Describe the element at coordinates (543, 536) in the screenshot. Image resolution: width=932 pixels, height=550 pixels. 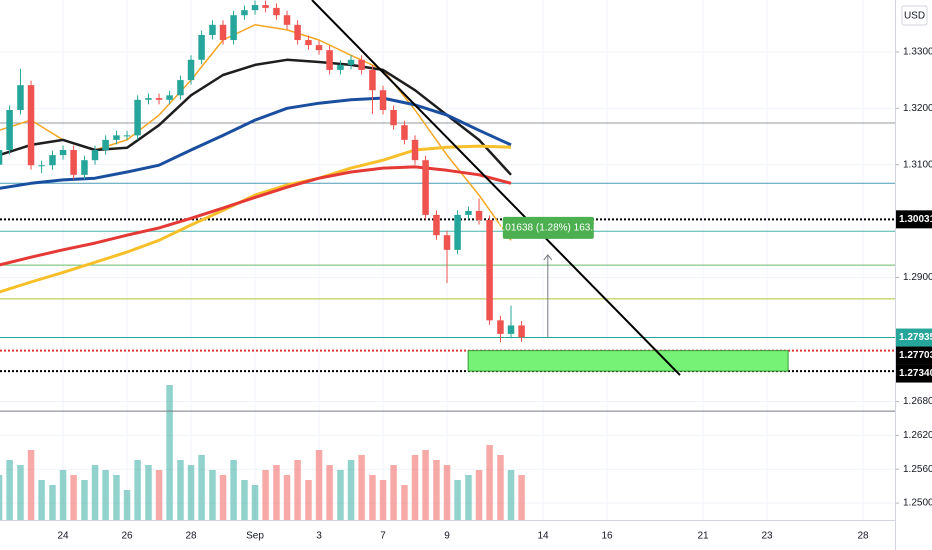
I see `x-tick-label: 14` at that location.